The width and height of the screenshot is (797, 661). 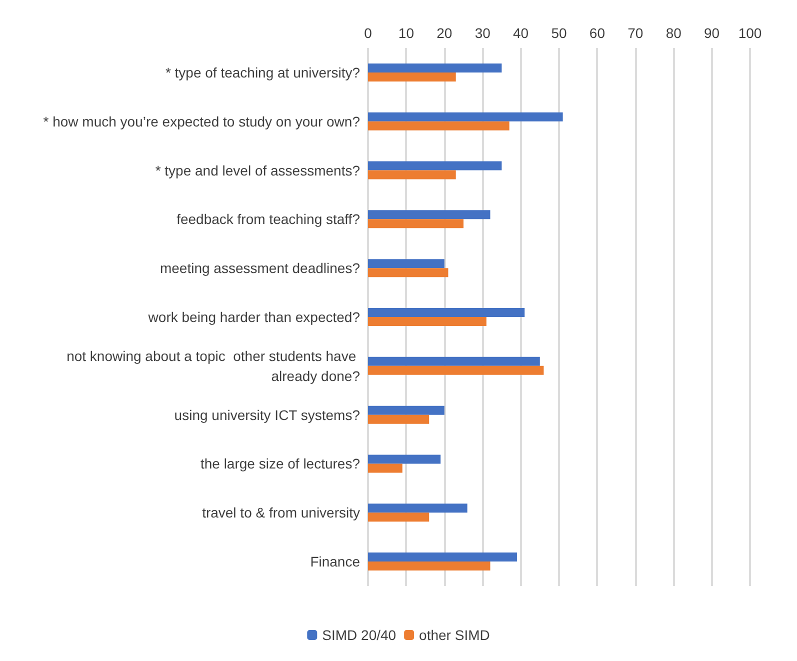 I want to click on y-tick-label: * type of teaching at university?, so click(x=262, y=72).